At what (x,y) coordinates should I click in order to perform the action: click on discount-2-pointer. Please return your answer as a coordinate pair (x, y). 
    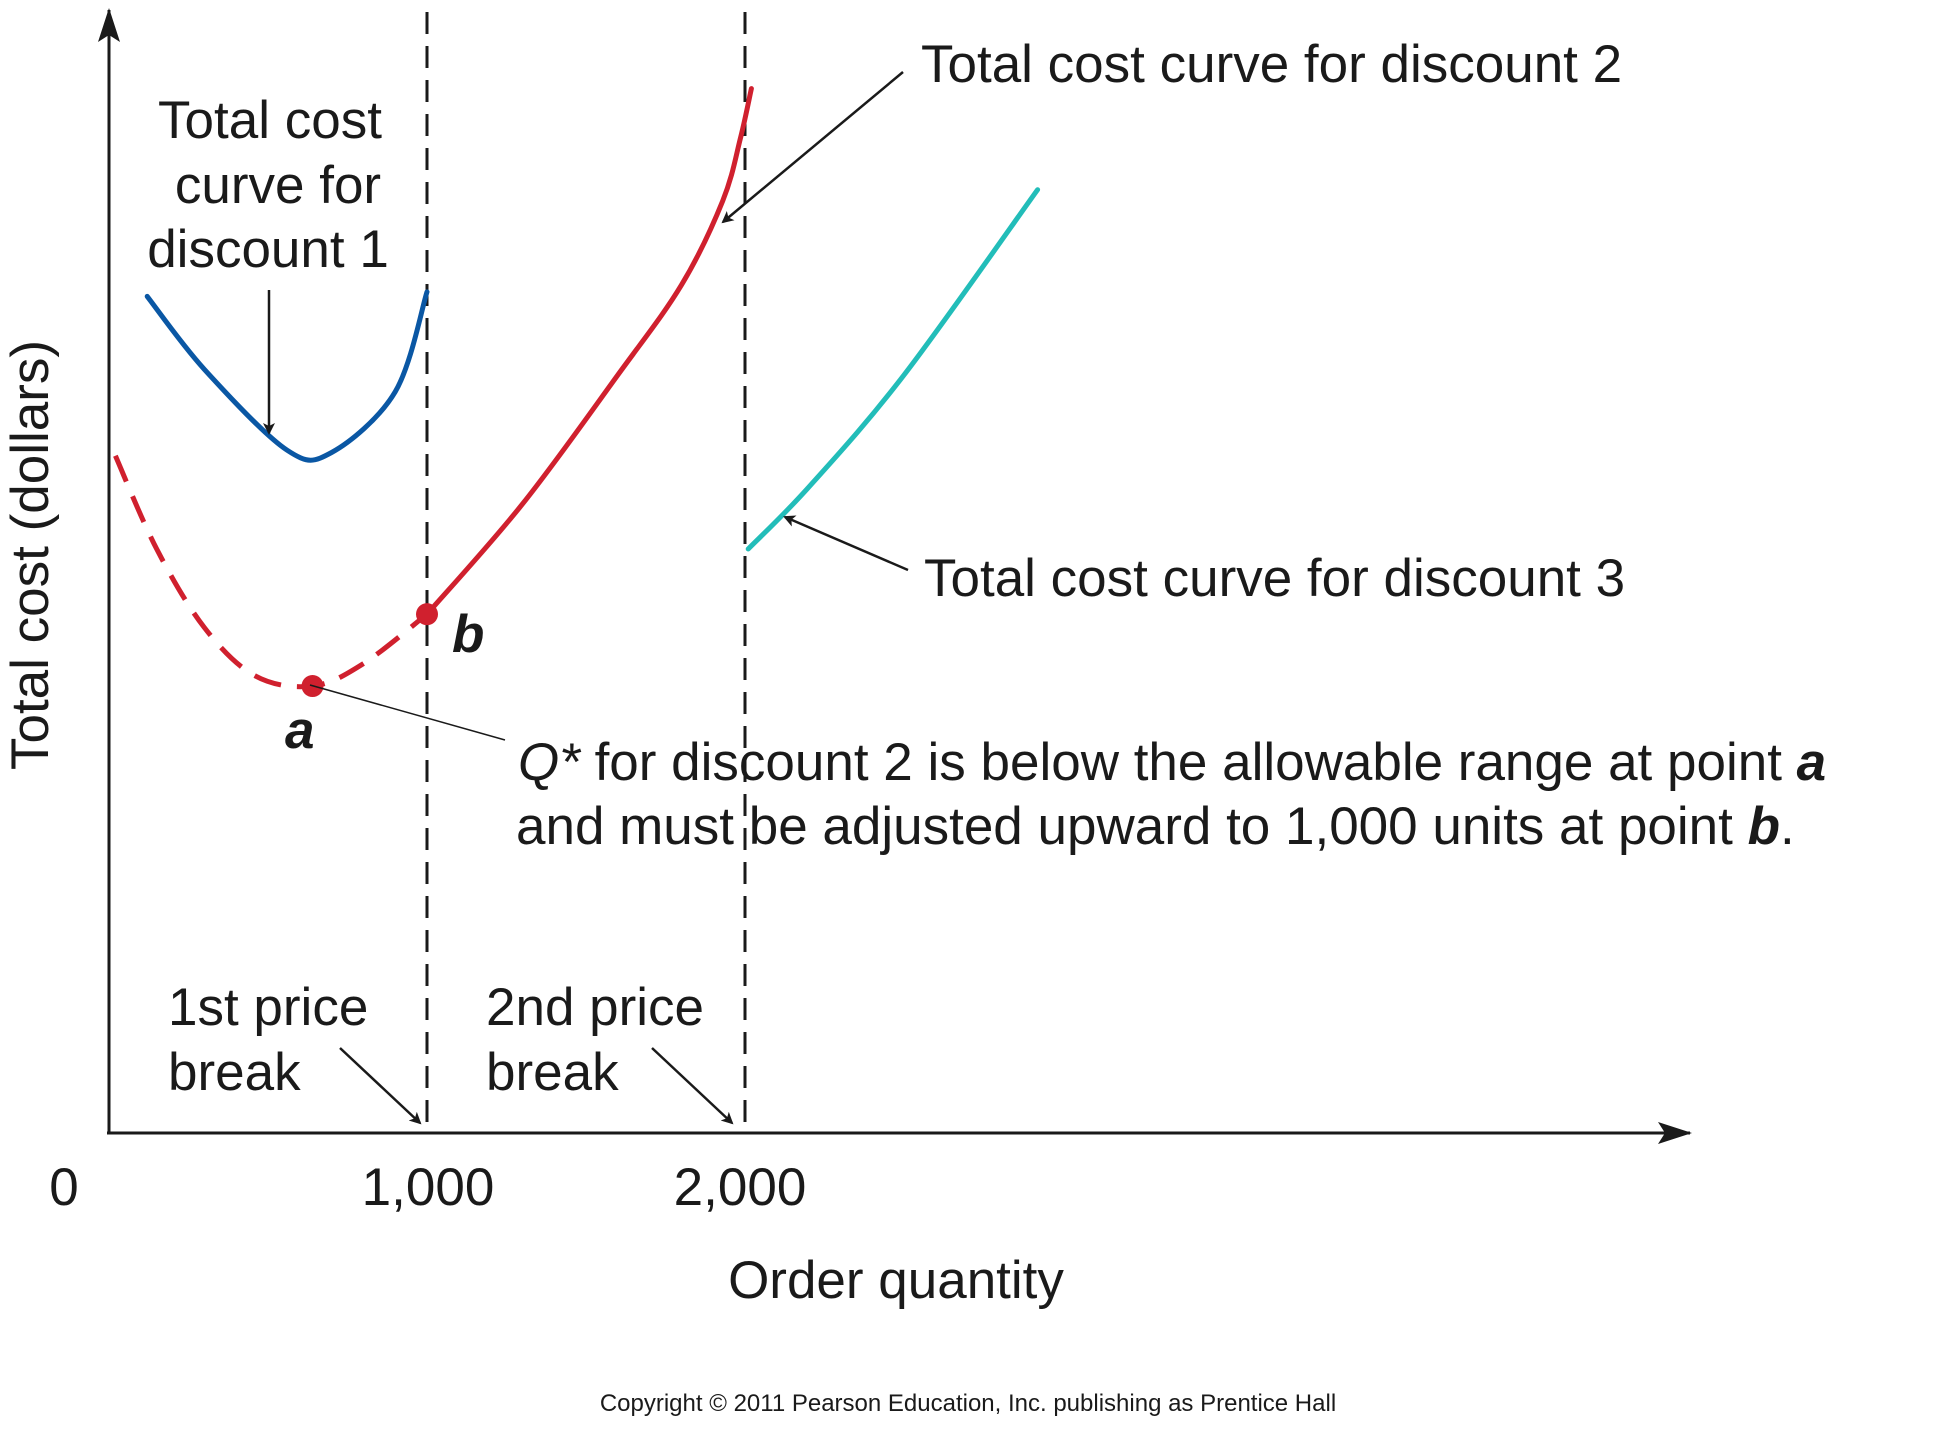
    Looking at the image, I should click on (812, 147).